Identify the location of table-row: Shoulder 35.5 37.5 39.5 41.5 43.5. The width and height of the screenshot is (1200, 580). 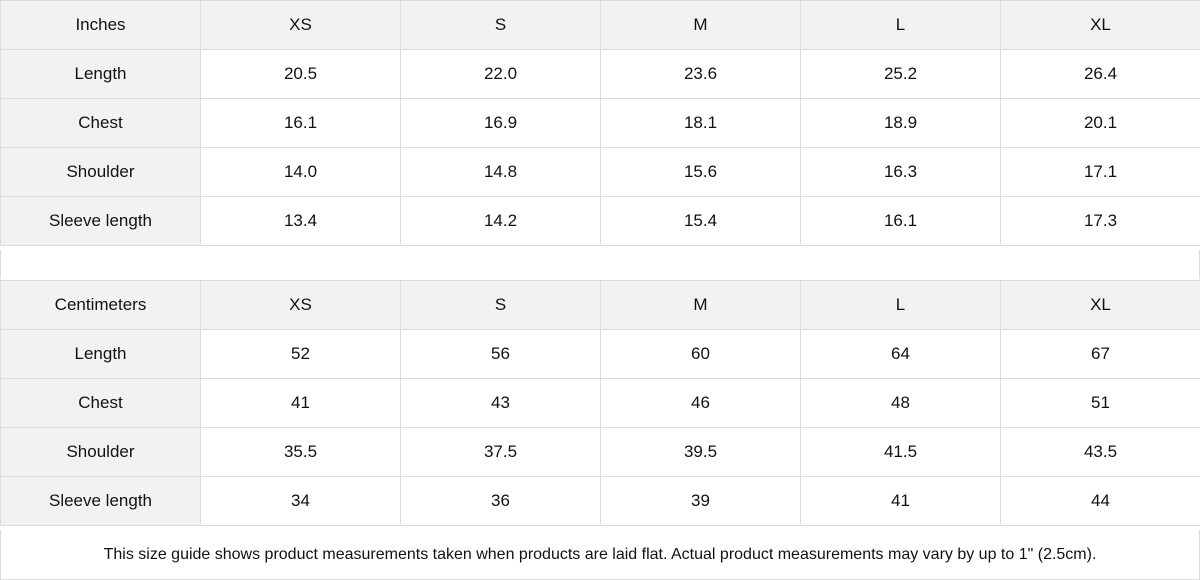
(600, 452).